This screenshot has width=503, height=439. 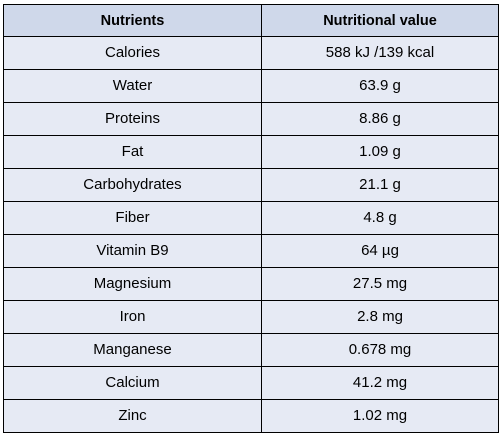 I want to click on nutrient-name: Vitamin B9, so click(x=132, y=251).